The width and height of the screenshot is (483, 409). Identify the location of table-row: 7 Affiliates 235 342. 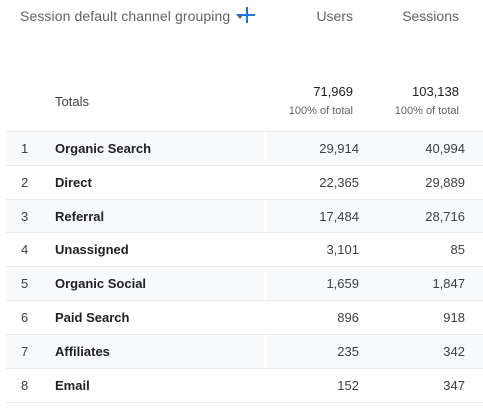
(244, 350).